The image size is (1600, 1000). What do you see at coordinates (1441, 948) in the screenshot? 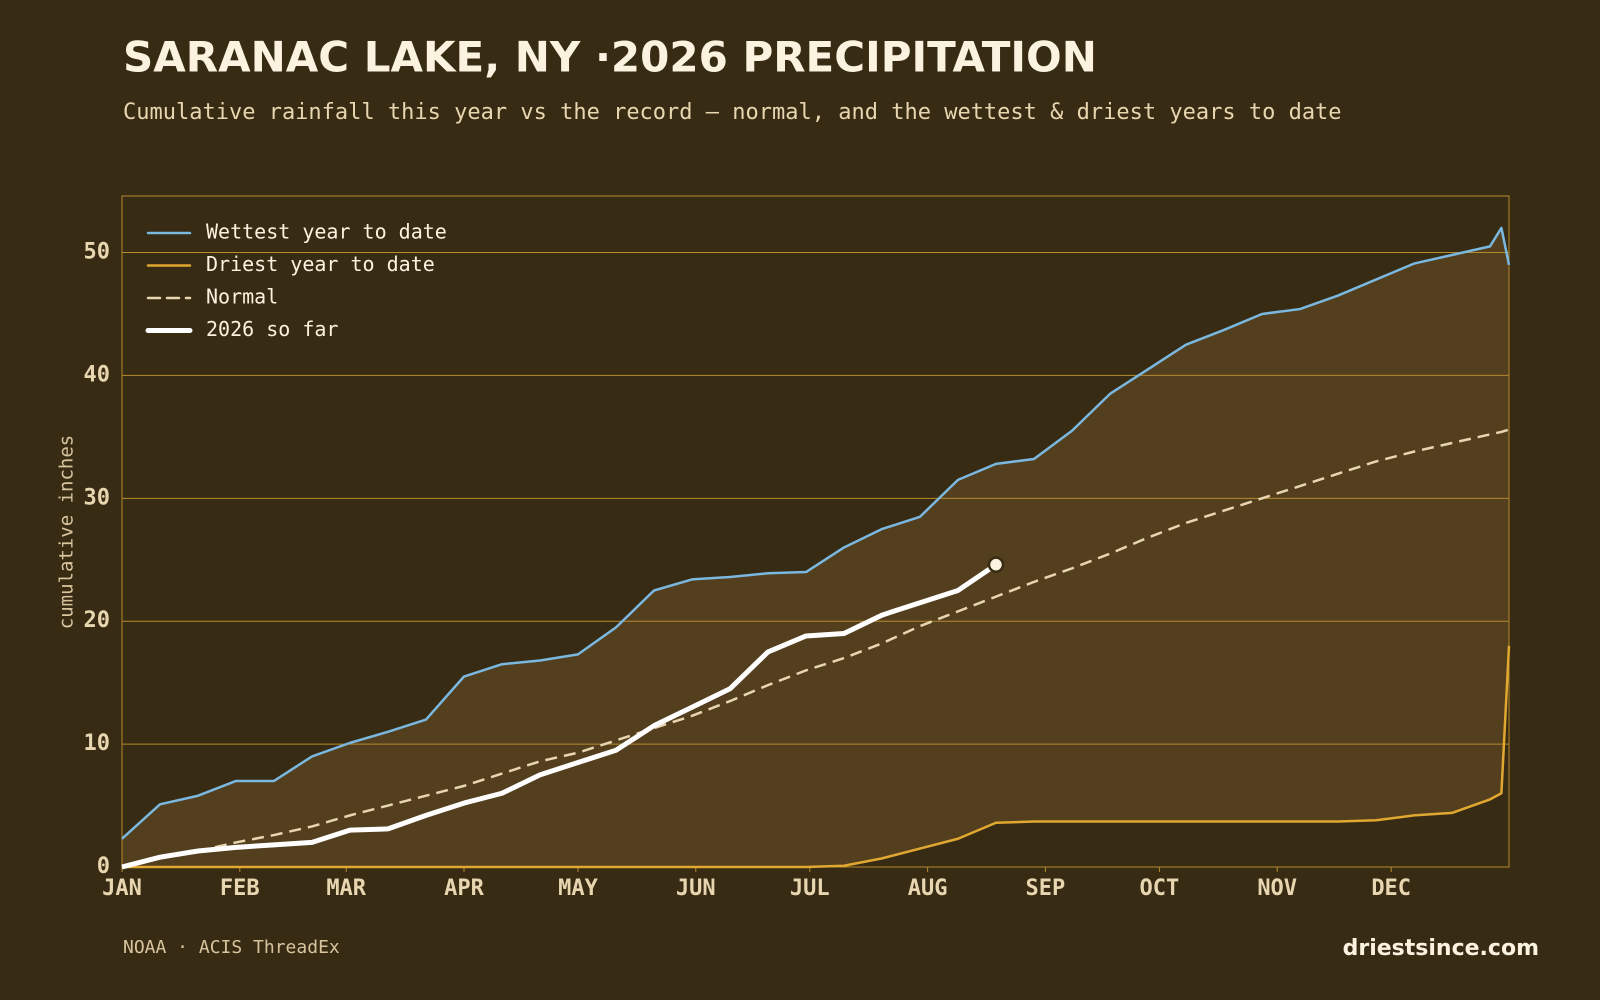
I see `brand: driestsince.com` at bounding box center [1441, 948].